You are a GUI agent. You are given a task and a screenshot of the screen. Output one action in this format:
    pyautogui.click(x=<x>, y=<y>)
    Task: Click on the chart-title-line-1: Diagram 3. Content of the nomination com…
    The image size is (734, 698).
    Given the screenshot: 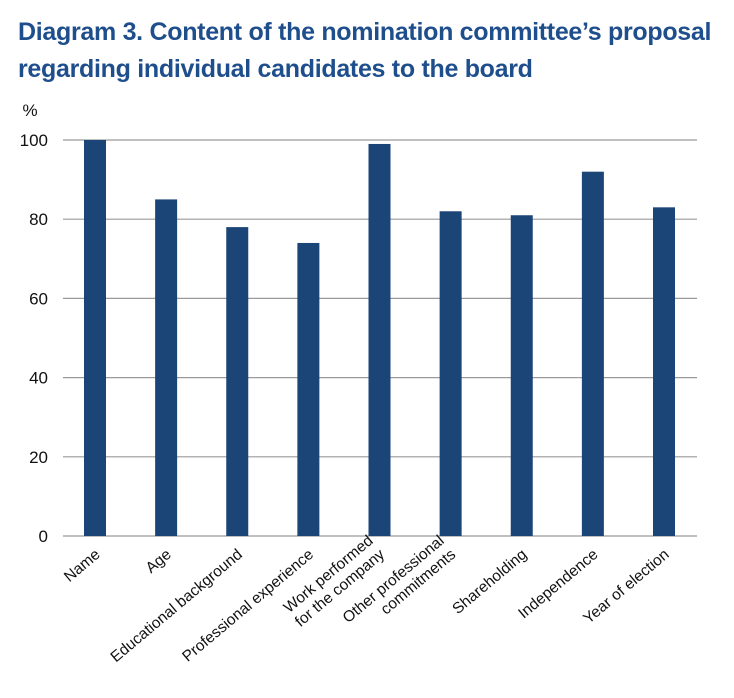 What is the action you would take?
    pyautogui.click(x=365, y=32)
    